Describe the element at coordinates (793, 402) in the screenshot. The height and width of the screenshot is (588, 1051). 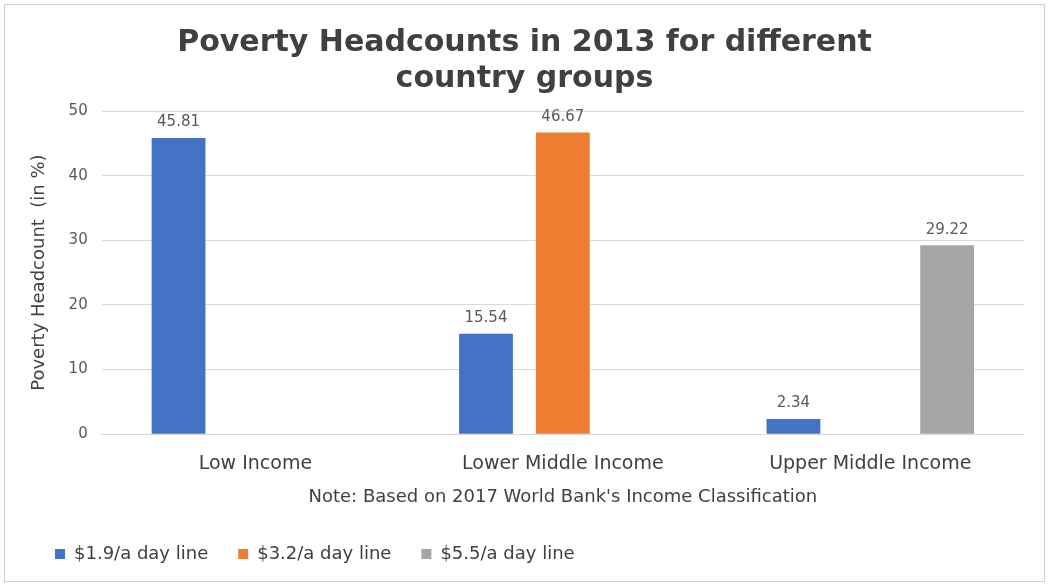
I see `data-label: 2.34` at that location.